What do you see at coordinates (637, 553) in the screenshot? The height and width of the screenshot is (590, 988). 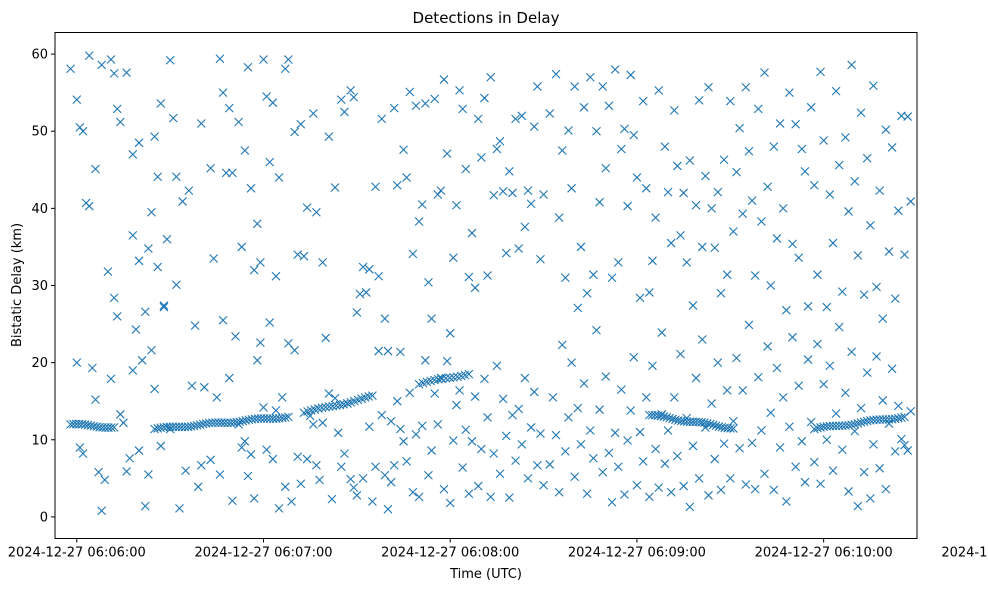 I see `x-tick-label: 2024-12-27 06:09:00` at bounding box center [637, 553].